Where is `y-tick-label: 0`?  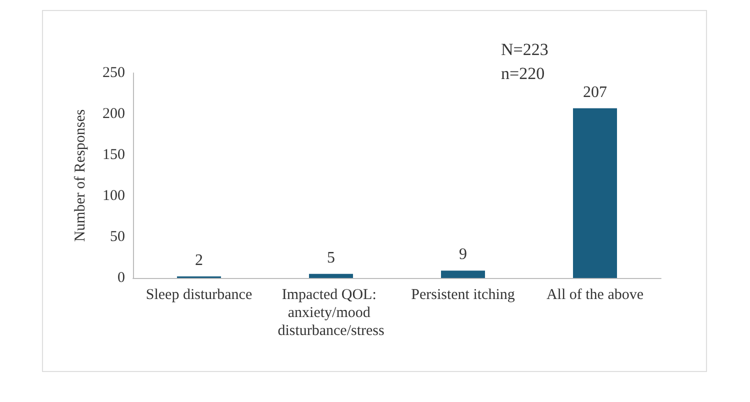
y-tick-label: 0 is located at coordinates (121, 278).